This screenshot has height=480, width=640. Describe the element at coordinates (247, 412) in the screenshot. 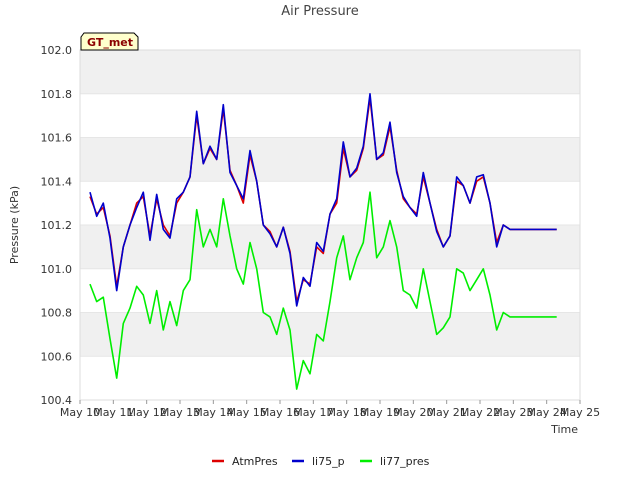

I see `x-tick-label: May 15` at that location.